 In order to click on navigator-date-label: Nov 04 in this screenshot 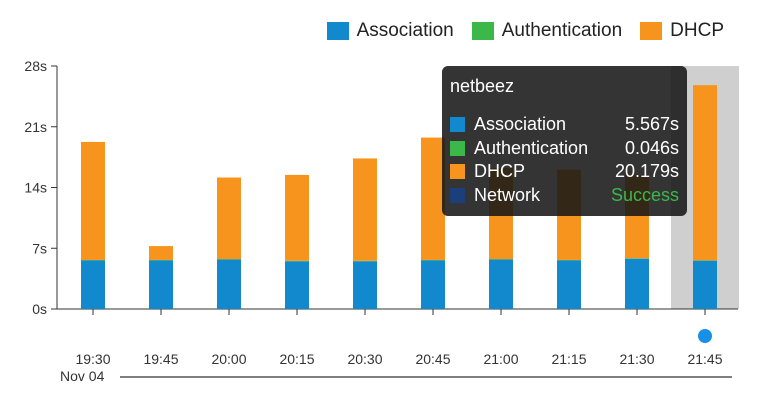, I will do `click(82, 376)`.